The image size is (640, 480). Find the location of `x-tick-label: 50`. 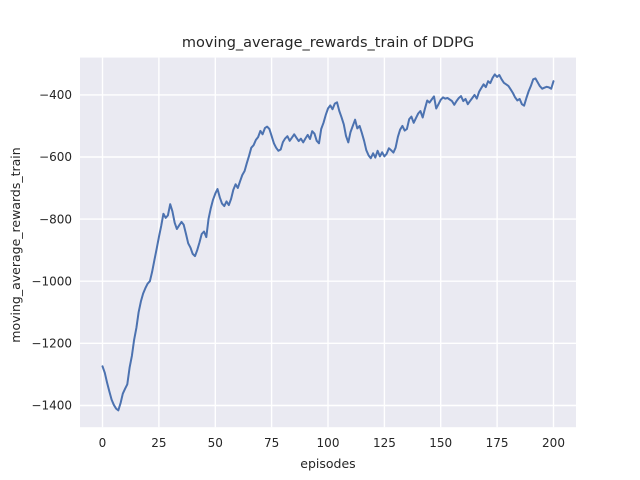

x-tick-label: 50 is located at coordinates (215, 443).